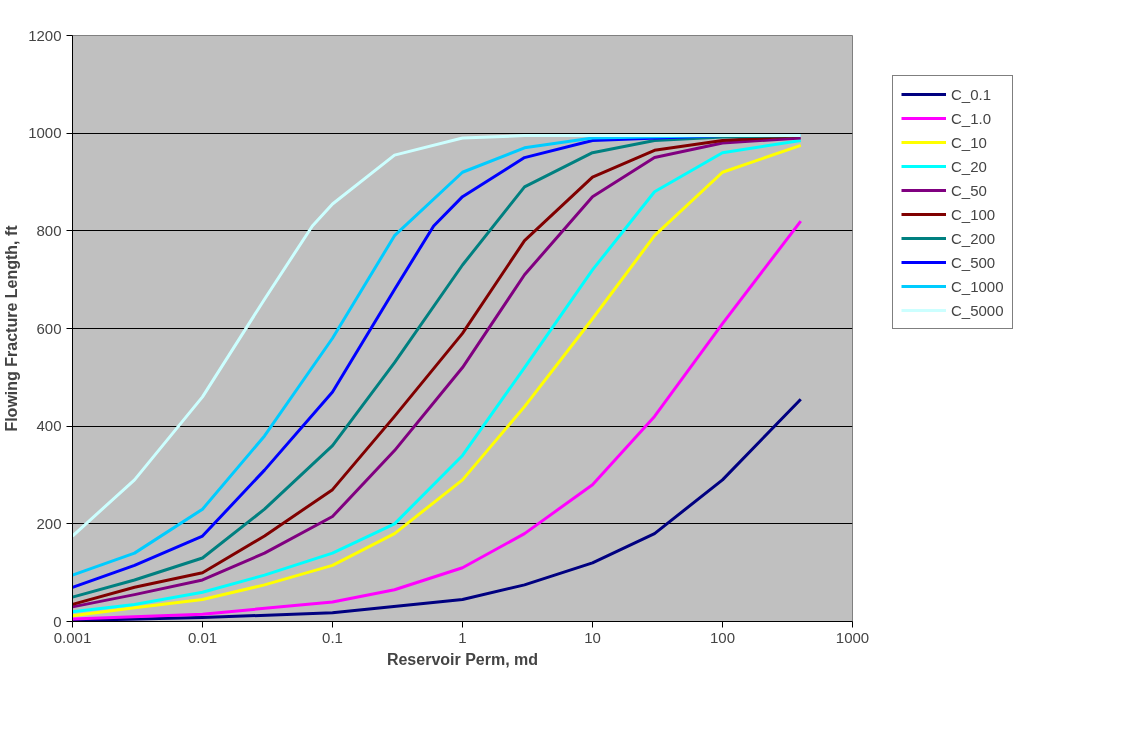  I want to click on x-tick-label: 1, so click(462, 637).